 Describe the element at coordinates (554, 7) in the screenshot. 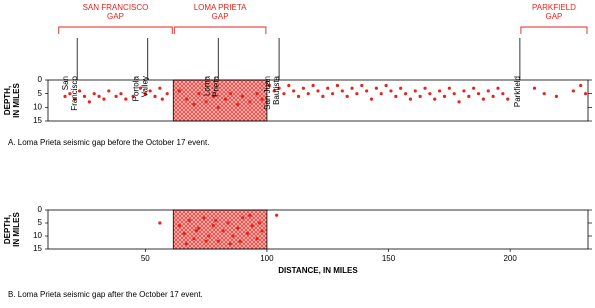

I see `gap-label-line: PARKFIELD` at that location.